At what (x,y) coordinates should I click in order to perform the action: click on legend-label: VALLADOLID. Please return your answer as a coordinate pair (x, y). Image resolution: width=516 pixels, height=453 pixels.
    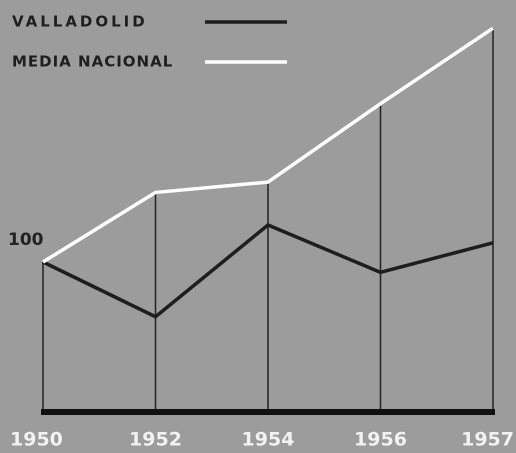
    Looking at the image, I should click on (80, 22).